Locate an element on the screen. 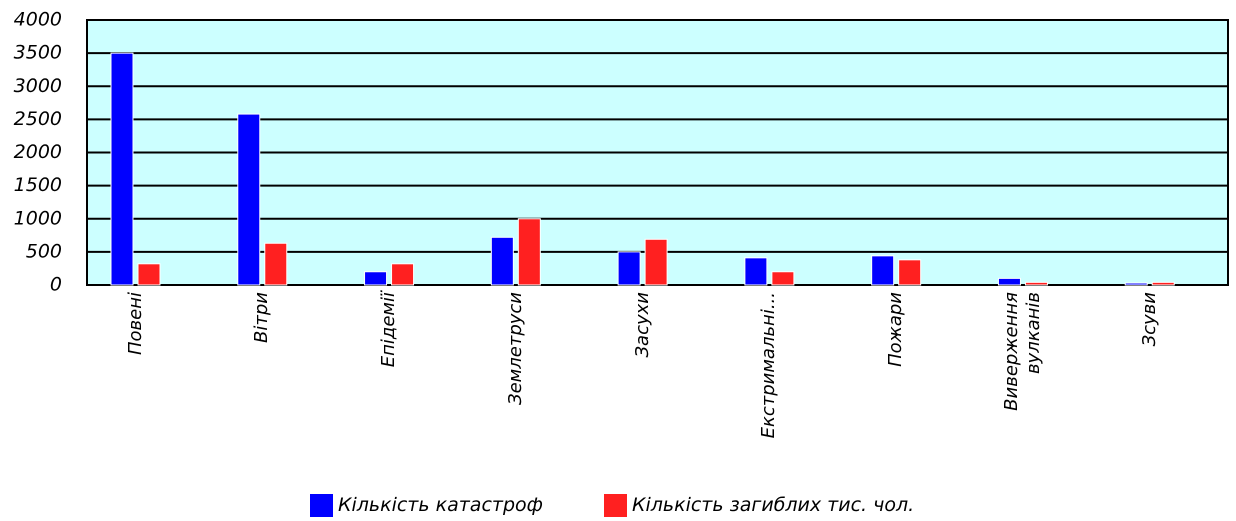 The width and height of the screenshot is (1236, 521). x-tick-label: Засухи is located at coordinates (642, 325).